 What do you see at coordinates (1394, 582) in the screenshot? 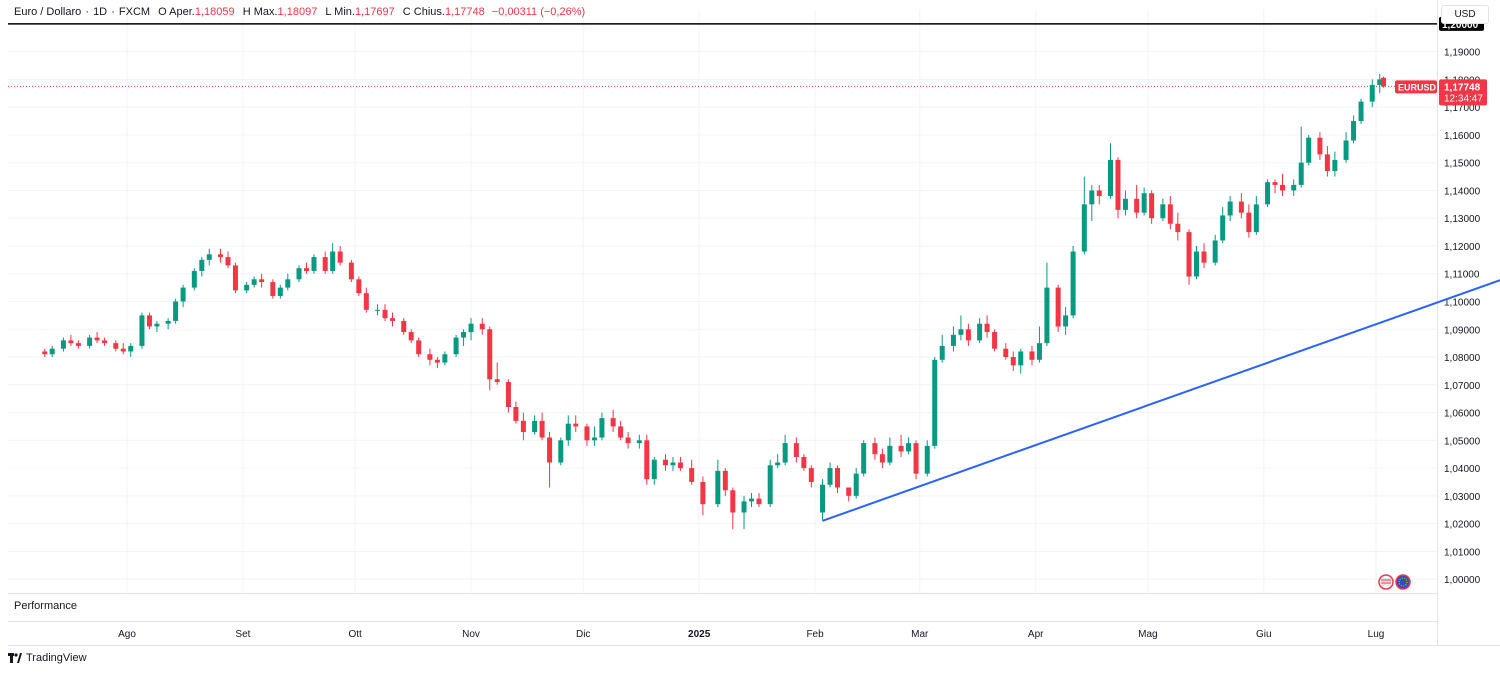
I see `event-flags` at bounding box center [1394, 582].